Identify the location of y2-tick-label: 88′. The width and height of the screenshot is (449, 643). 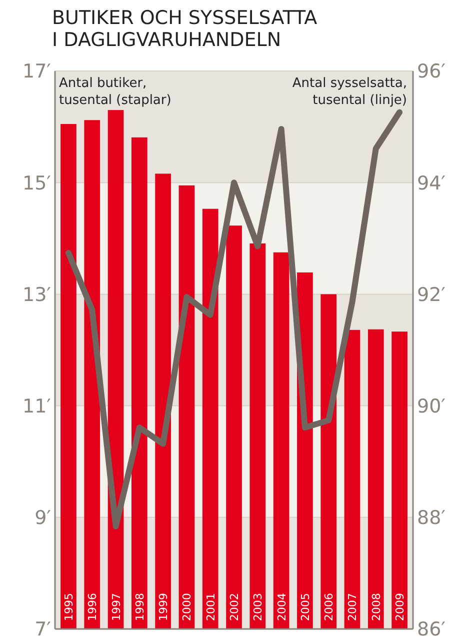
(431, 518).